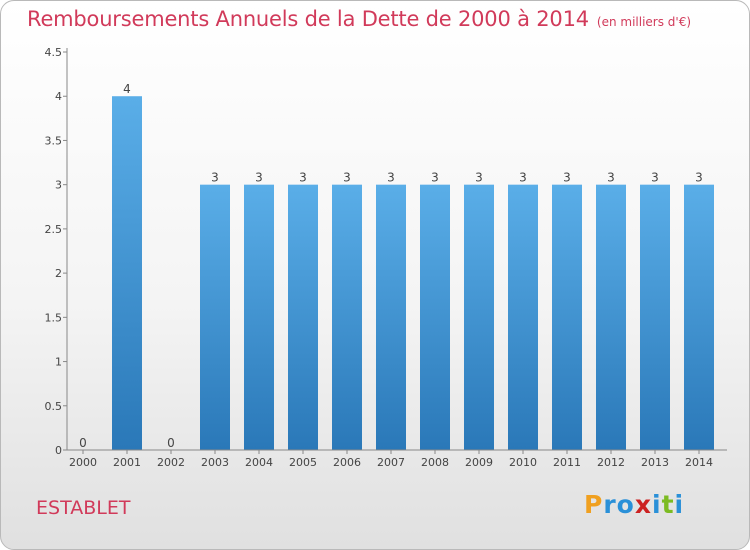 Image resolution: width=750 pixels, height=550 pixels. Describe the element at coordinates (58, 362) in the screenshot. I see `y-tick-label: 1` at that location.